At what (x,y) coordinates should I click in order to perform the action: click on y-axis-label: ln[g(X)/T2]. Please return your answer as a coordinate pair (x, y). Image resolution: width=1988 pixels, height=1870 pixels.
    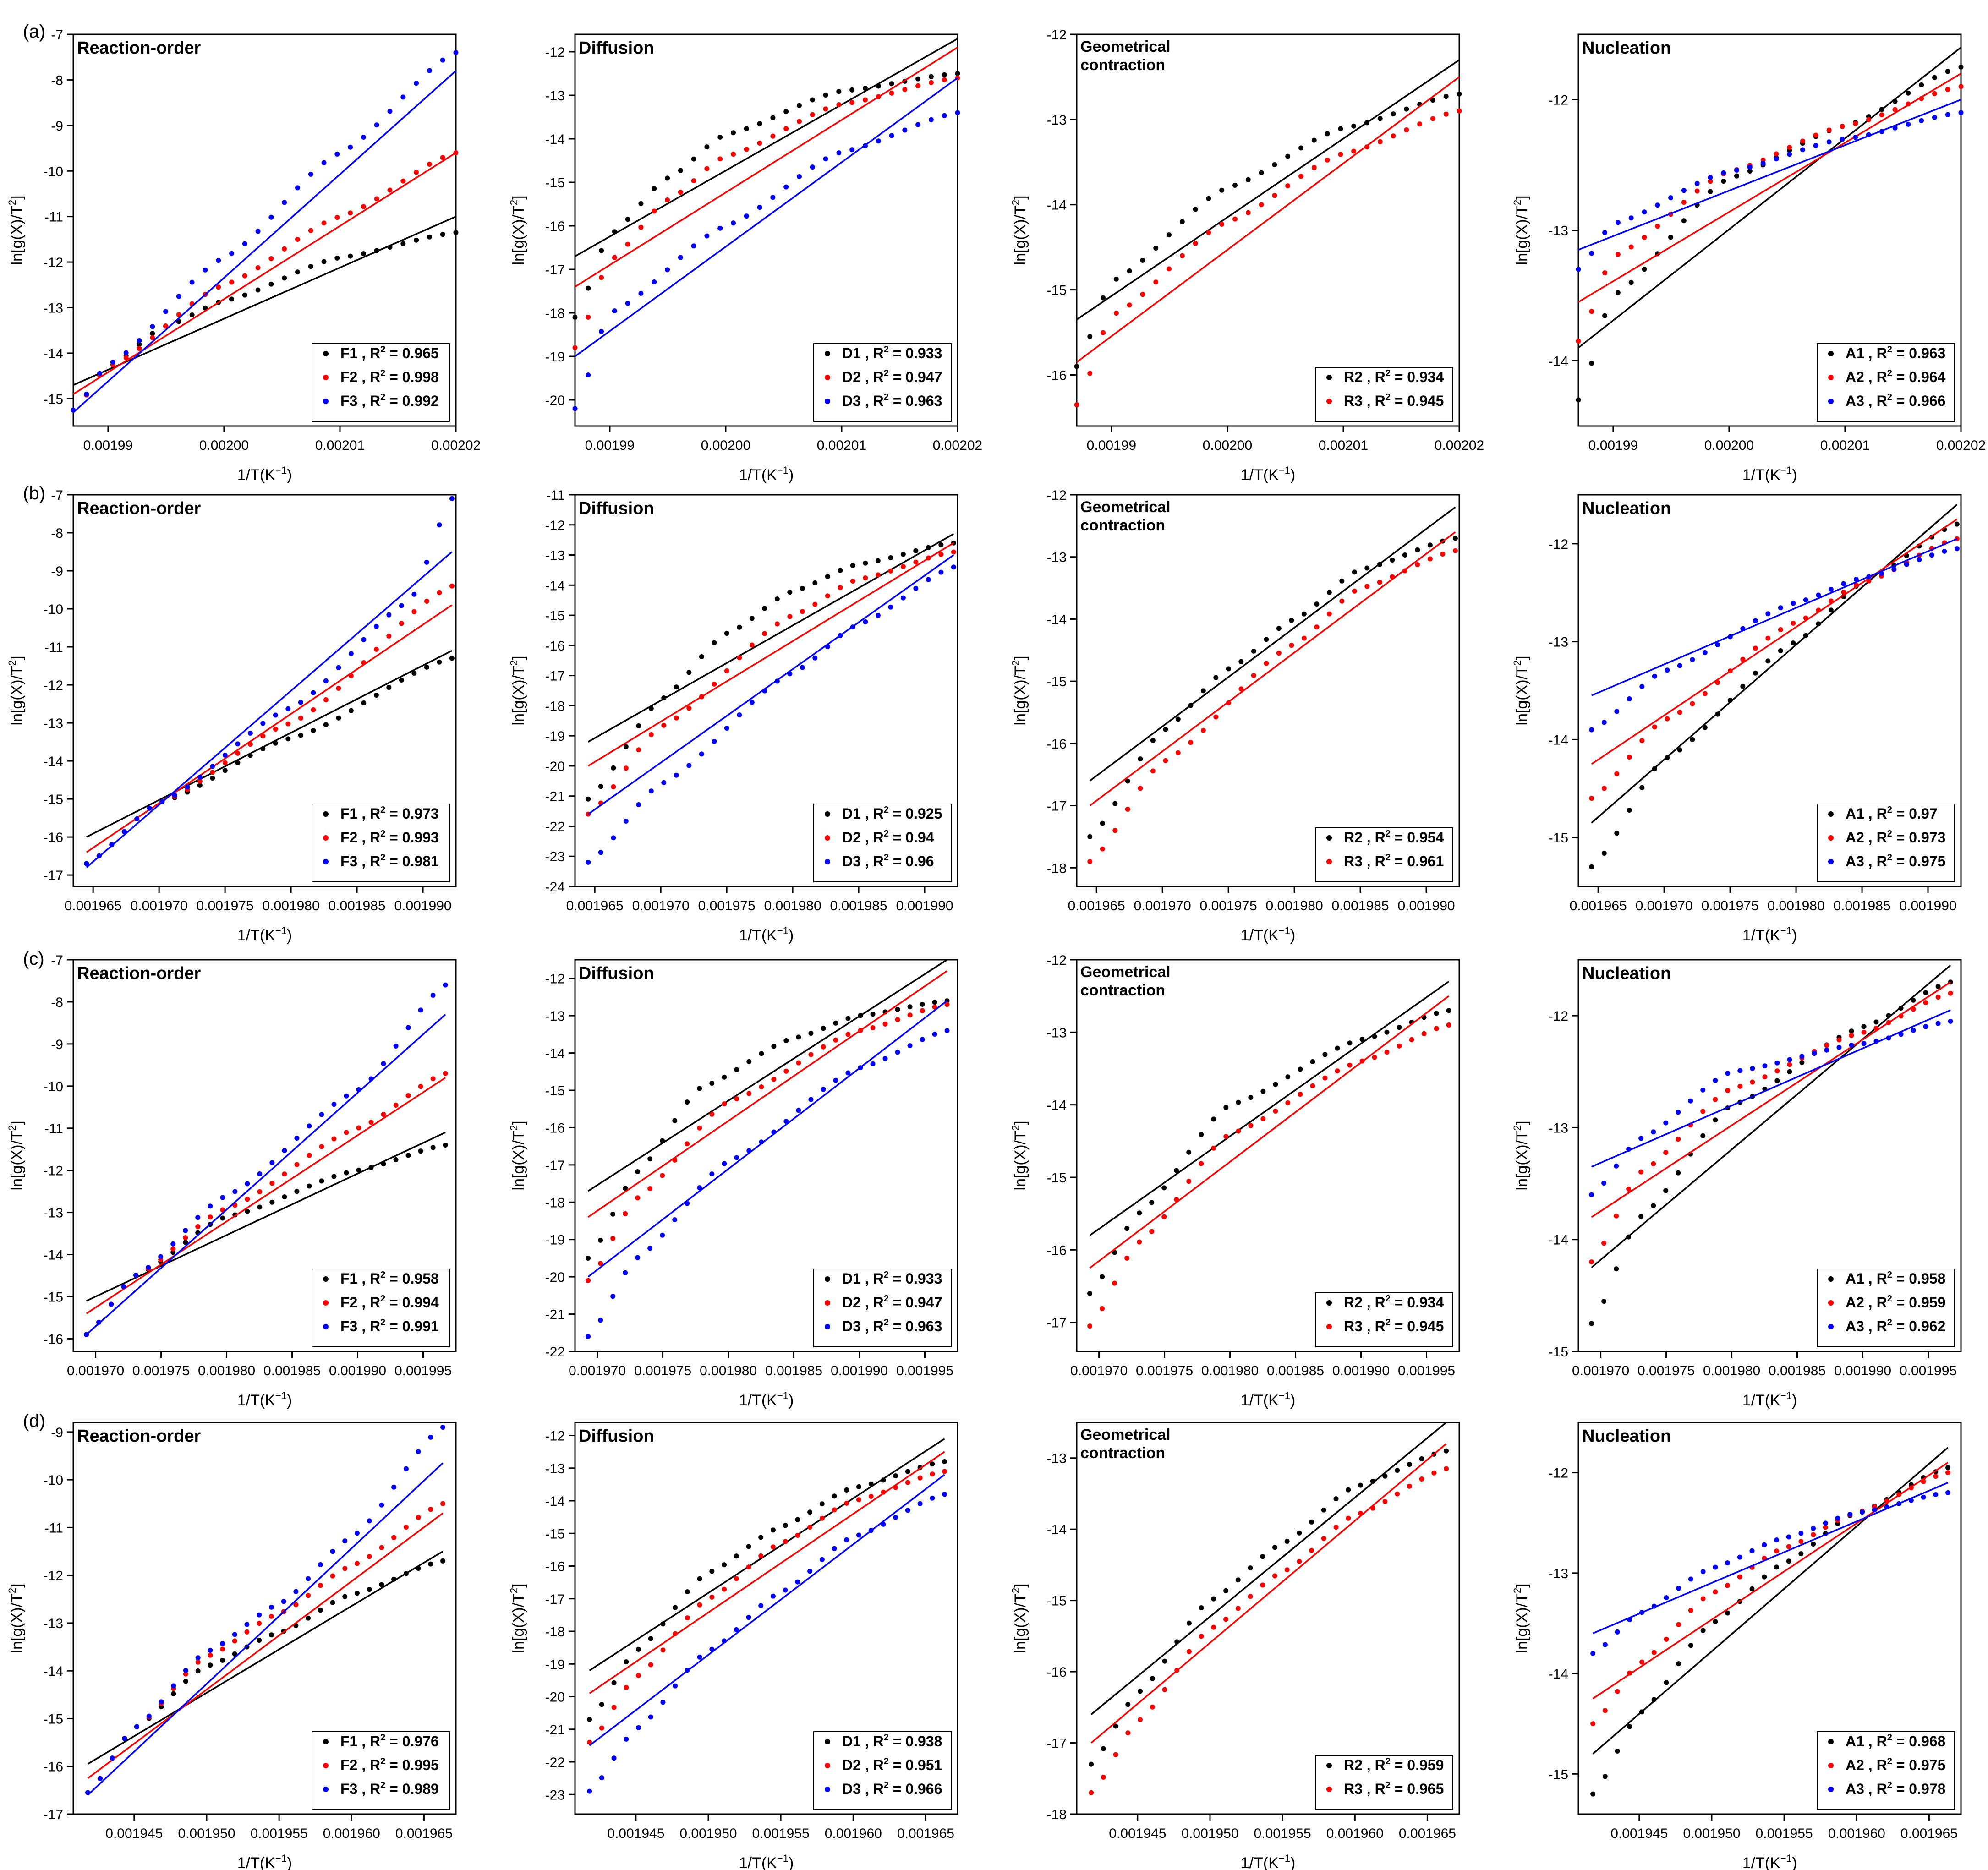
    Looking at the image, I should click on (1521, 230).